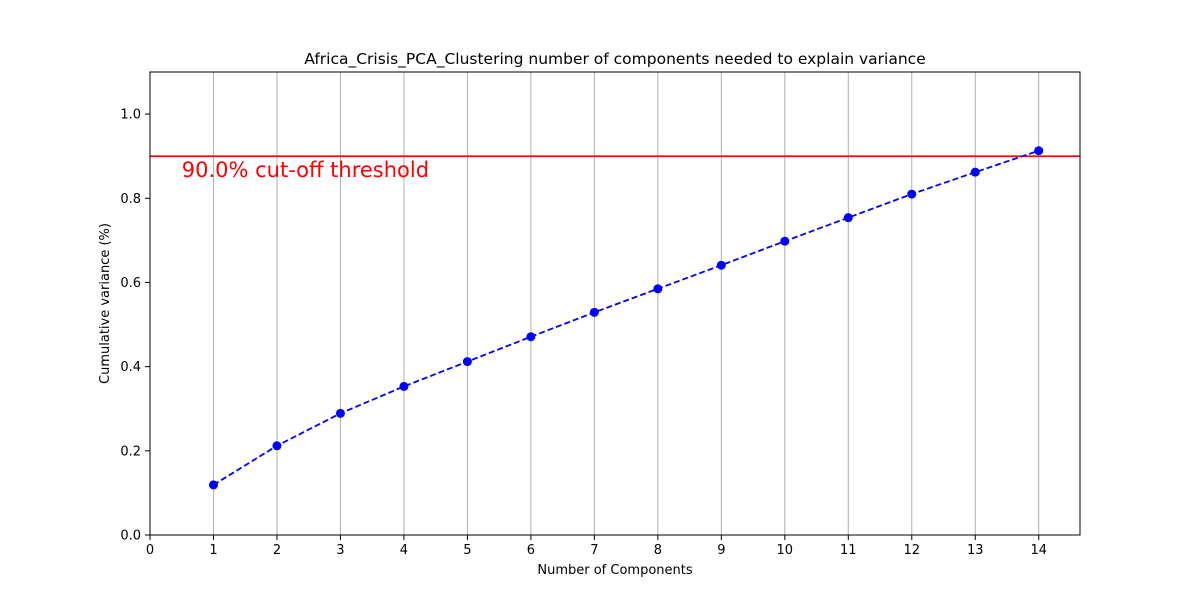 This screenshot has height=600, width=1200. I want to click on x-tick-label: 0, so click(150, 550).